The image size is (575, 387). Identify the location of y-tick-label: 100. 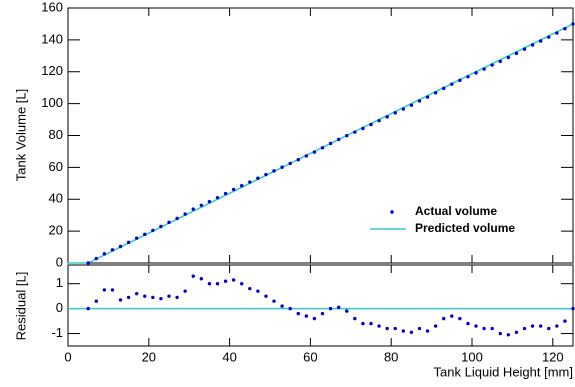
(52, 102).